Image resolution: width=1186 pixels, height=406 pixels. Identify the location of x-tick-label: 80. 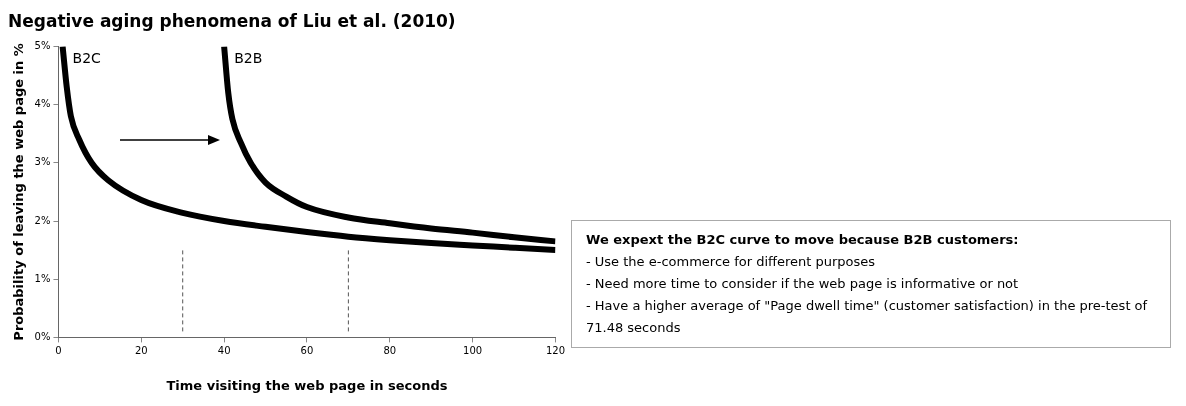
(390, 350).